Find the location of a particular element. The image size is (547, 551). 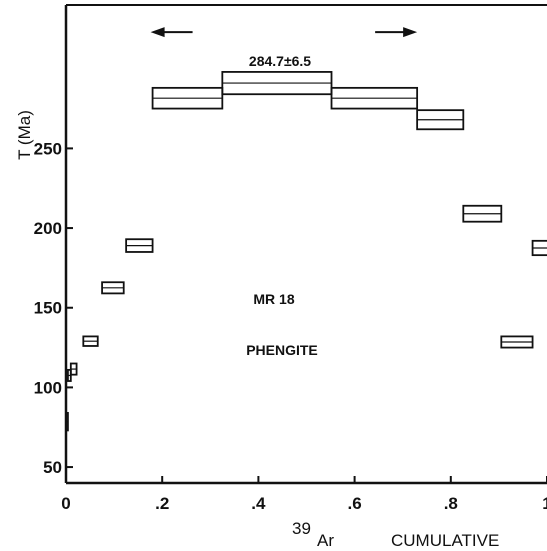

x-axis-title-isotope-symbol: Ar is located at coordinates (325, 540).